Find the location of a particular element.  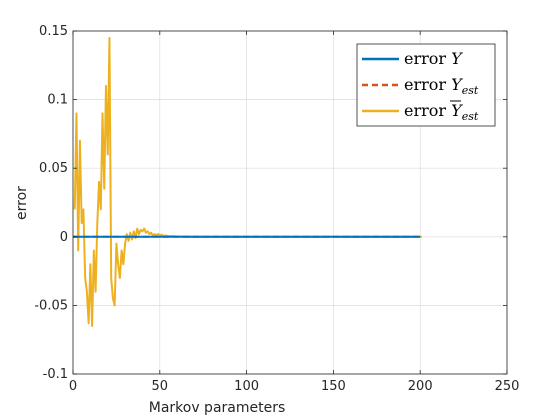

x-tick-label: 250 is located at coordinates (507, 386).